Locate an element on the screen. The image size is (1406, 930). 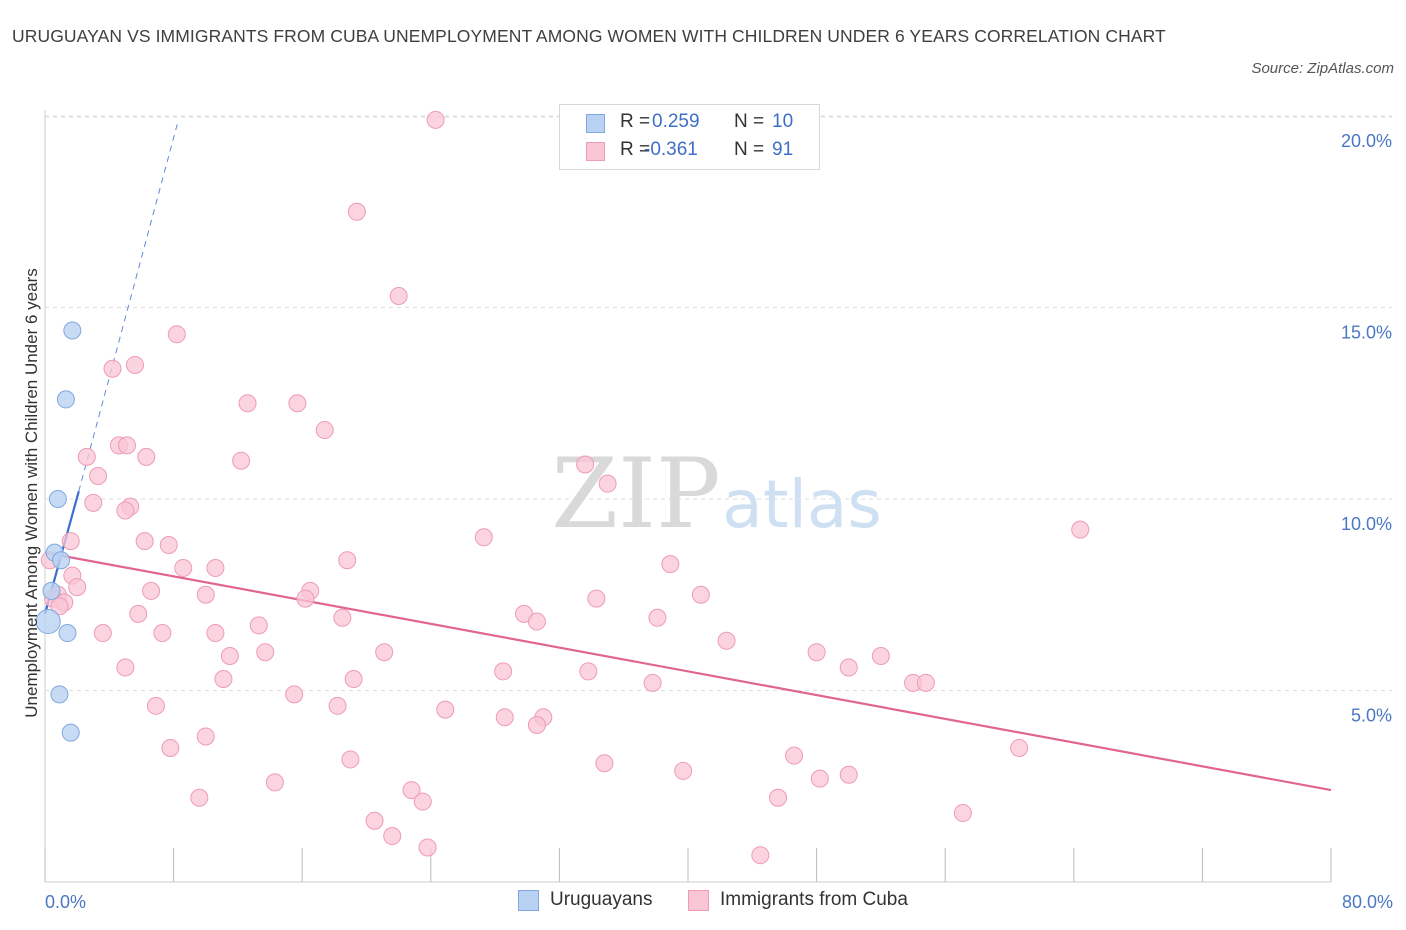
x-tick-label-start: 0.0% is located at coordinates (65, 902).